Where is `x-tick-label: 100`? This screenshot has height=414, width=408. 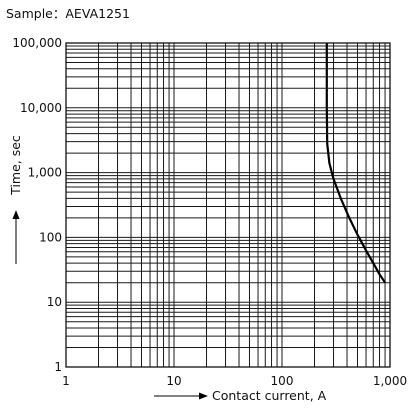
x-tick-label: 100 is located at coordinates (282, 381).